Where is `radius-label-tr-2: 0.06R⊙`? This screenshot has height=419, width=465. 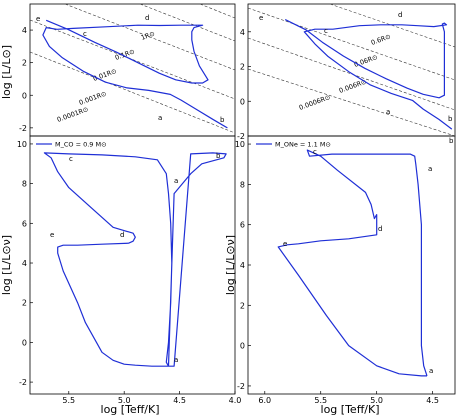
radius-label-tr-2: 0.06R⊙ is located at coordinates (366, 61).